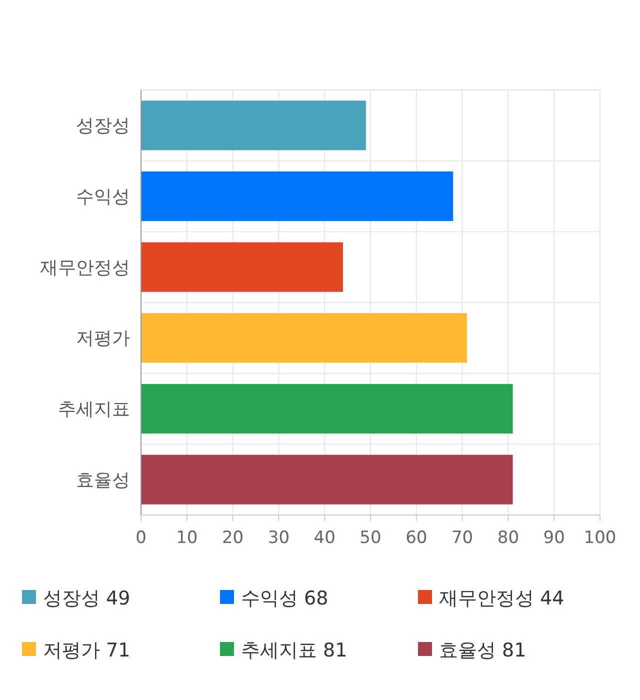 Image resolution: width=640 pixels, height=700 pixels. What do you see at coordinates (86, 599) in the screenshot?
I see `legend-label: 성장성 49` at bounding box center [86, 599].